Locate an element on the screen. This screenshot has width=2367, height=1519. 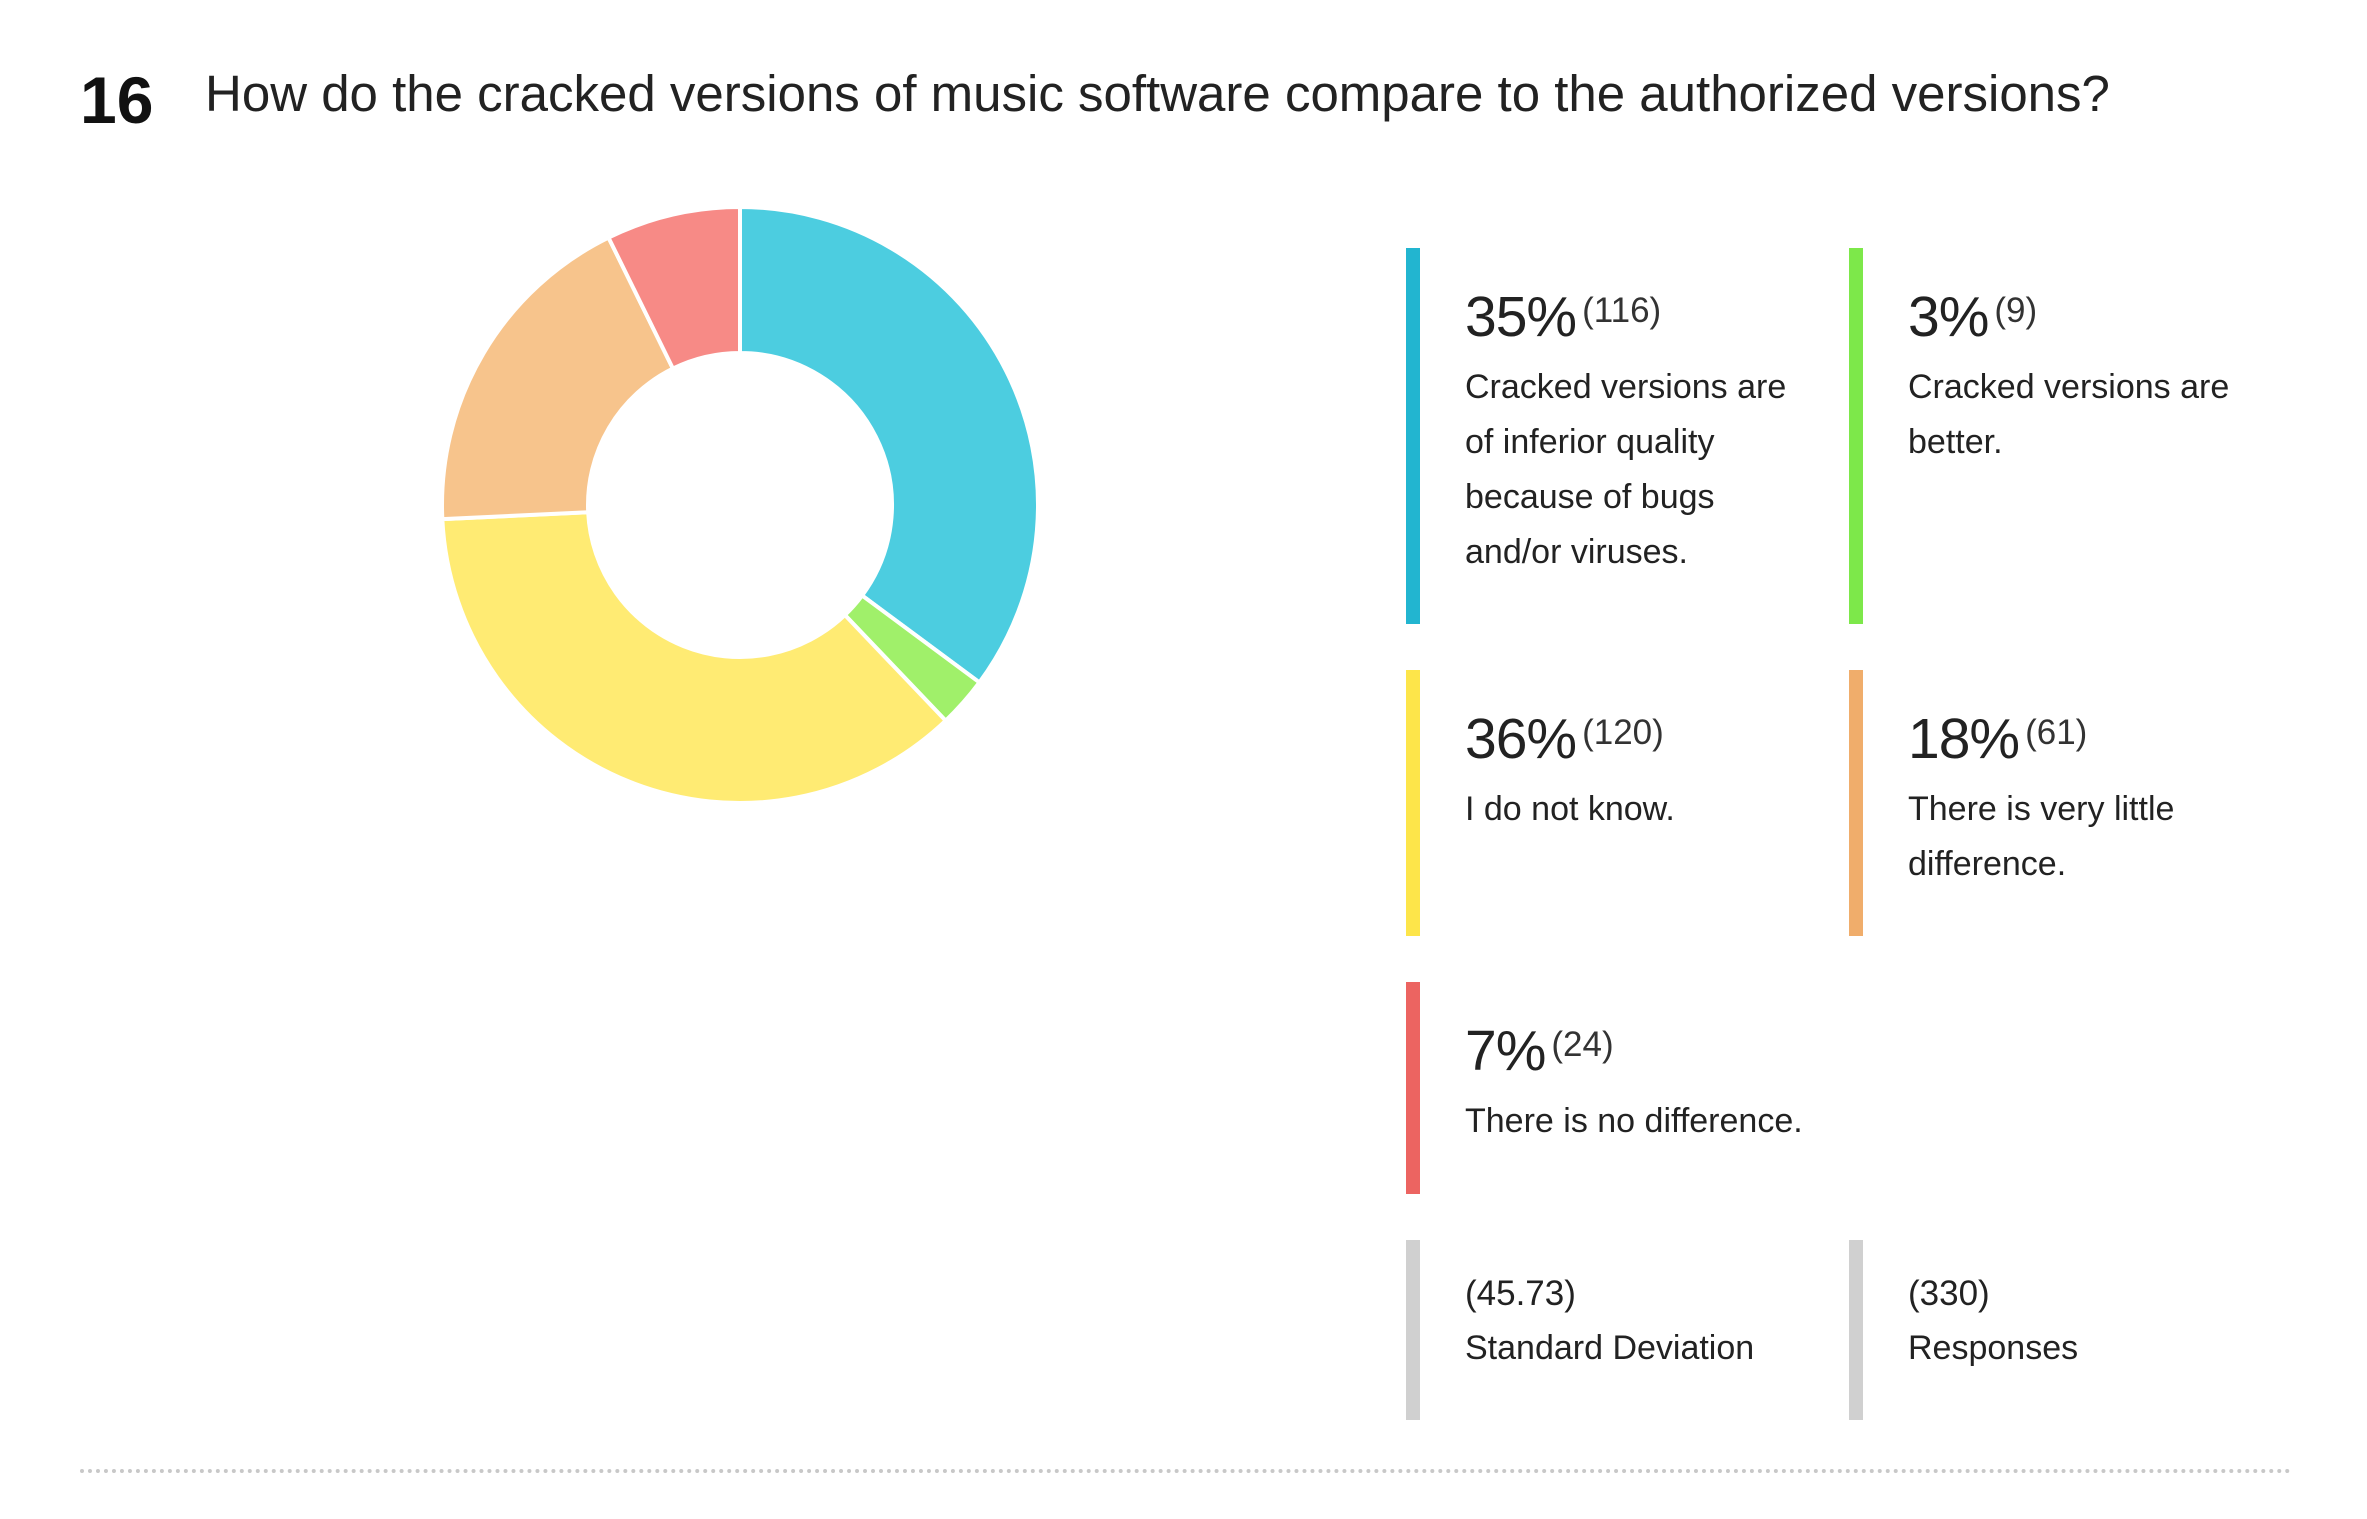
legend-percent: 18% is located at coordinates (1964, 739).